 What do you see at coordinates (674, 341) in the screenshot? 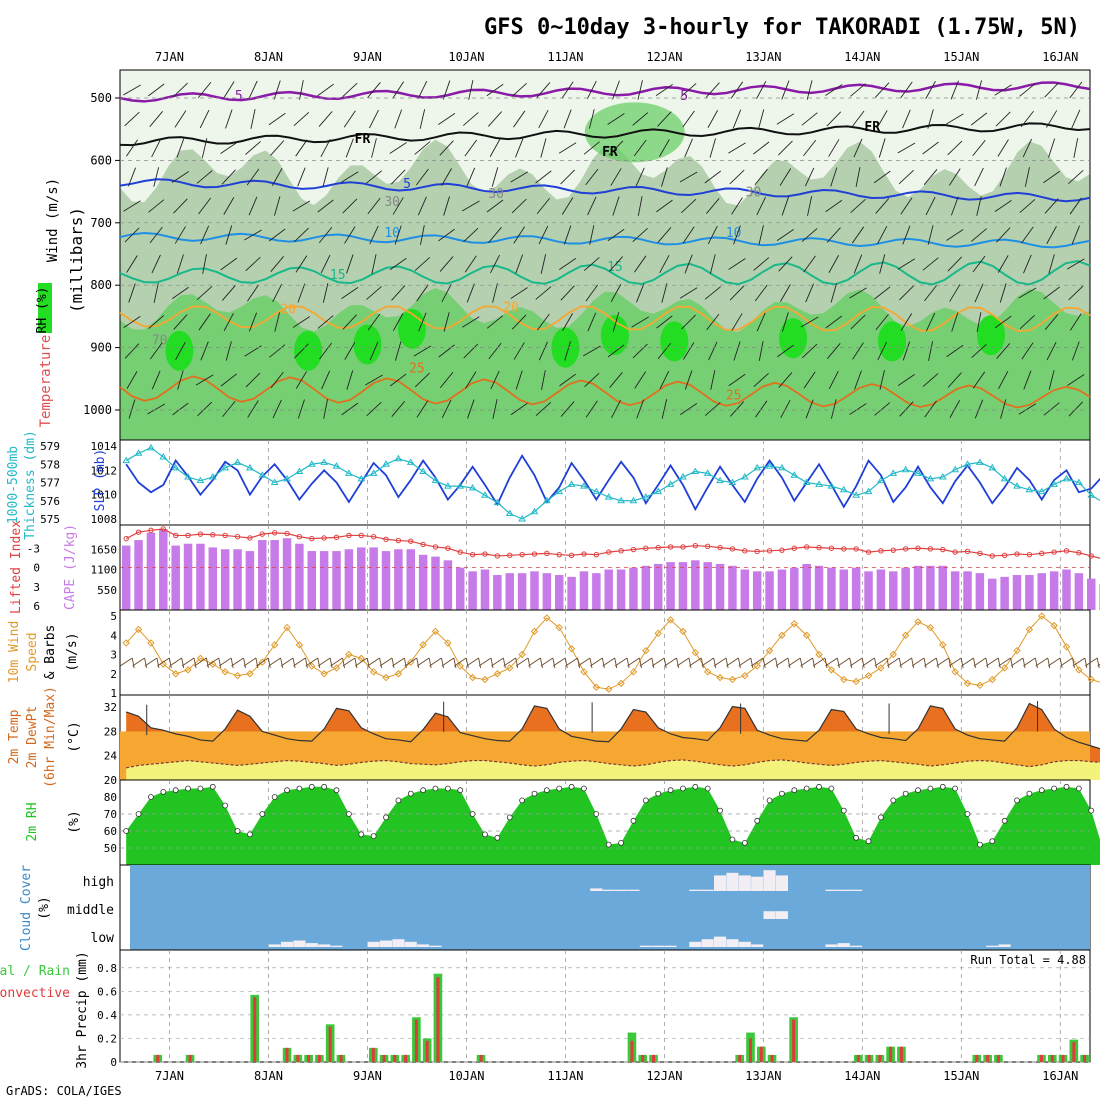
I see `rh-high-blob` at bounding box center [674, 341].